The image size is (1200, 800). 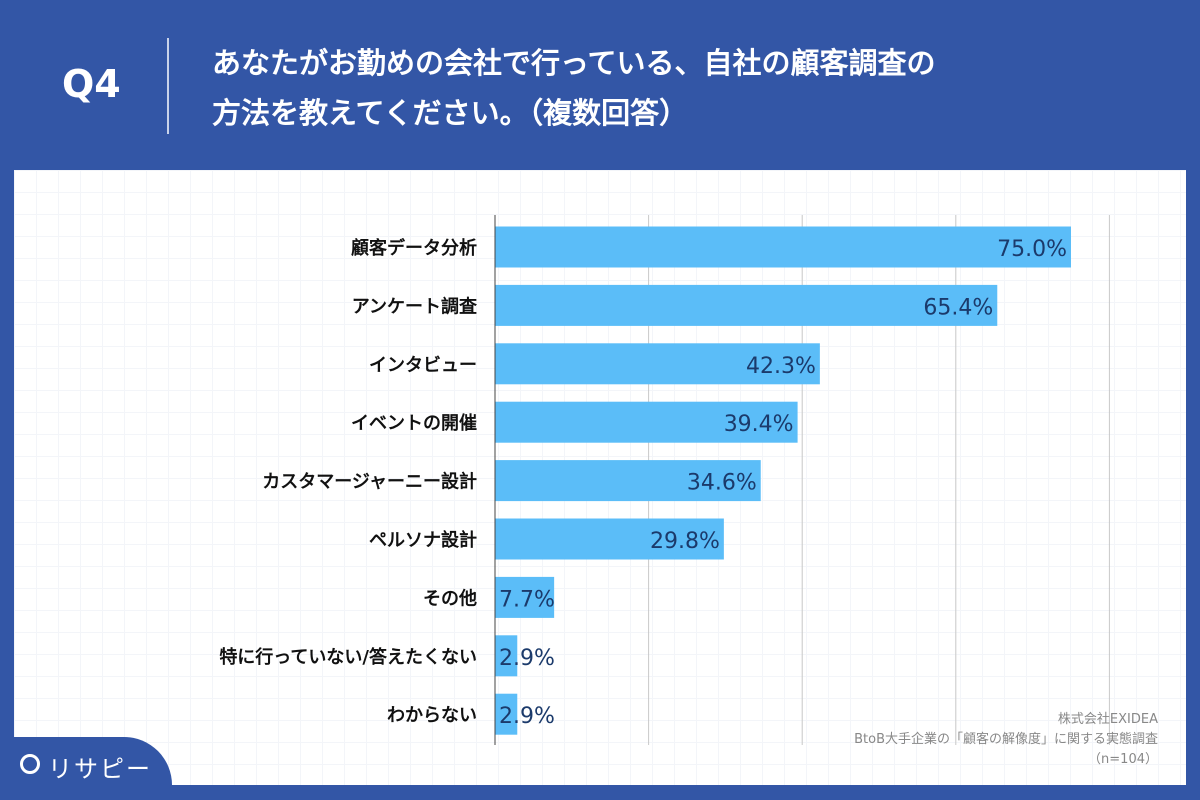 I want to click on category-label: カスタマージャーニー設計, so click(x=369, y=482).